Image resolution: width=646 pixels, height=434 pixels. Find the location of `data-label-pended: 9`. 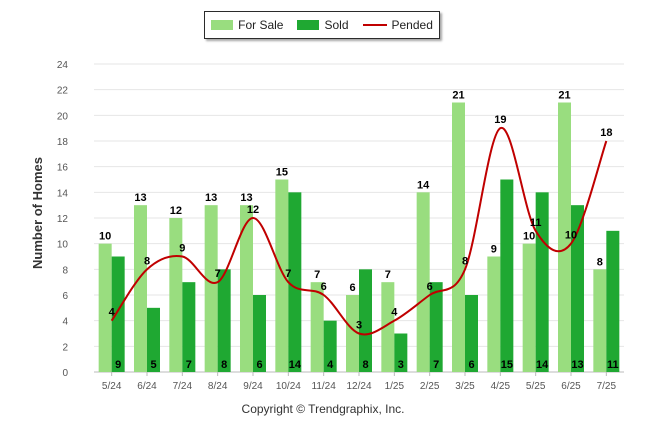

data-label-pended: 9 is located at coordinates (182, 249).